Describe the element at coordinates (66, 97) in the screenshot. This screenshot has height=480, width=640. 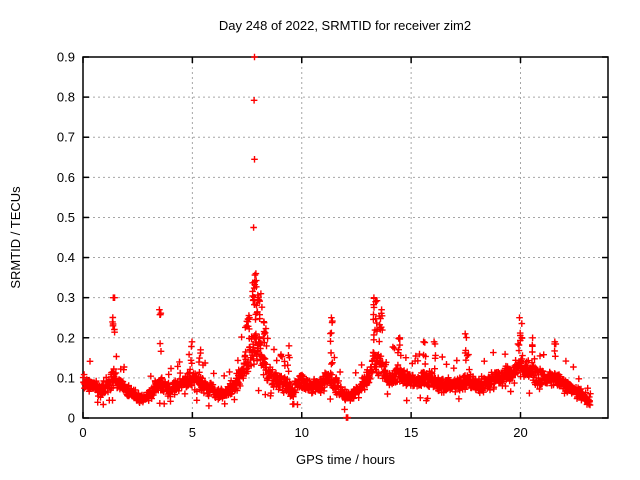
I see `y-tick-label: 0.8` at that location.